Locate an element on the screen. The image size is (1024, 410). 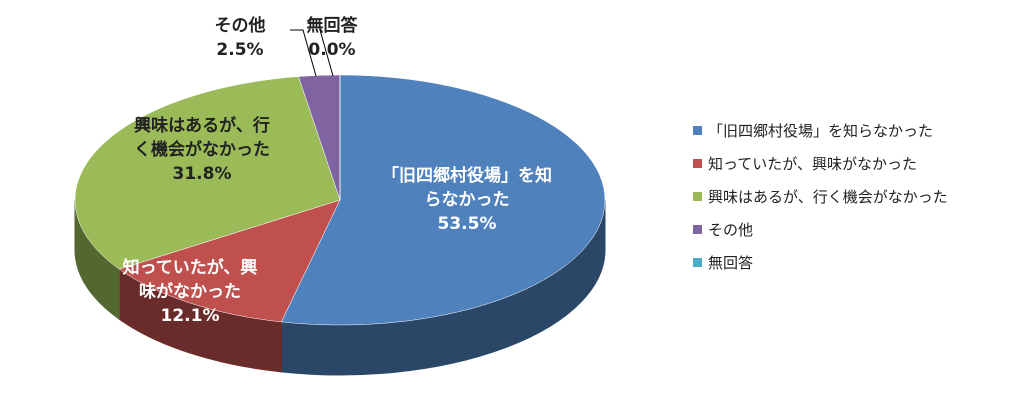
data-label: 「旧四郷村役場」を知らなかった 53.5% is located at coordinates (467, 200).